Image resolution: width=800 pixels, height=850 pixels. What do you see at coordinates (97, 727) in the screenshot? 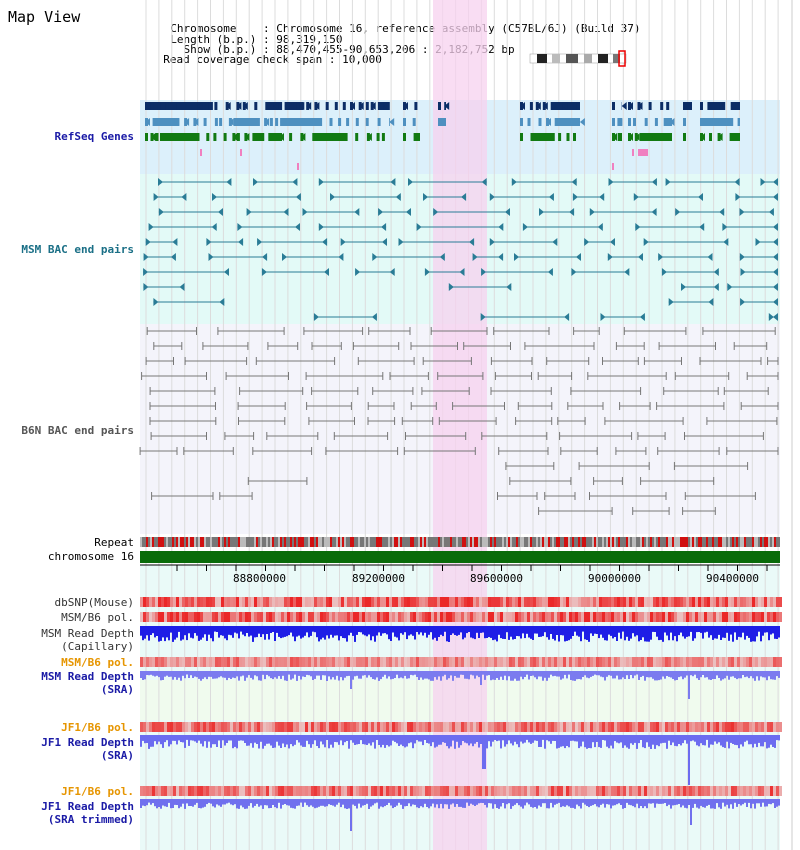
I see `track-label-jf1-b6-pol: JF1/B6 pol.` at bounding box center [97, 727].